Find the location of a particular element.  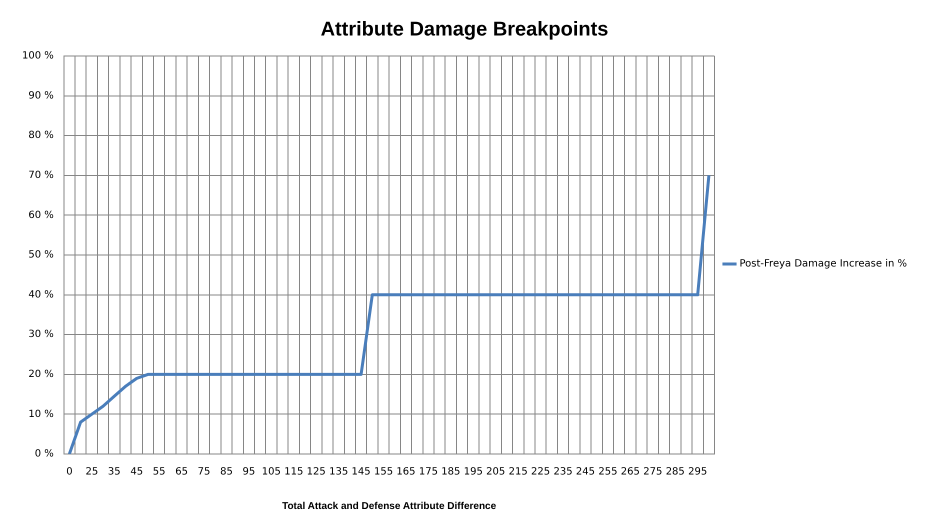

y-tick-label: 60 % is located at coordinates (41, 215).